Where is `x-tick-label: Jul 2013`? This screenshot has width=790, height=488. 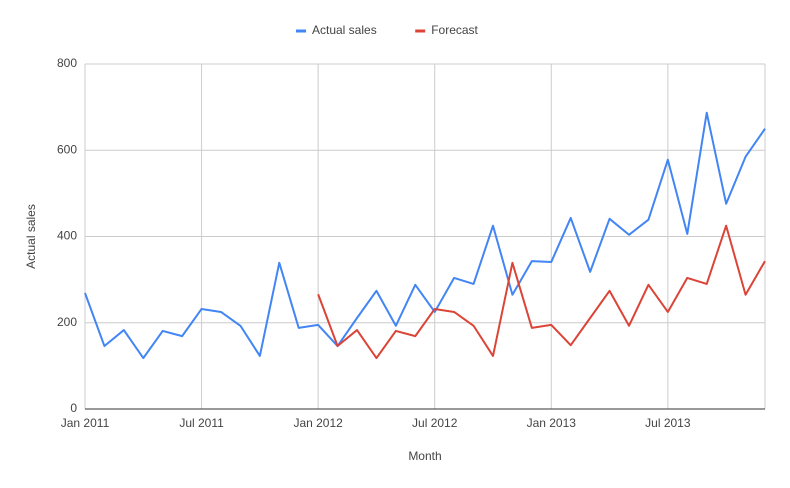 x-tick-label: Jul 2013 is located at coordinates (668, 423).